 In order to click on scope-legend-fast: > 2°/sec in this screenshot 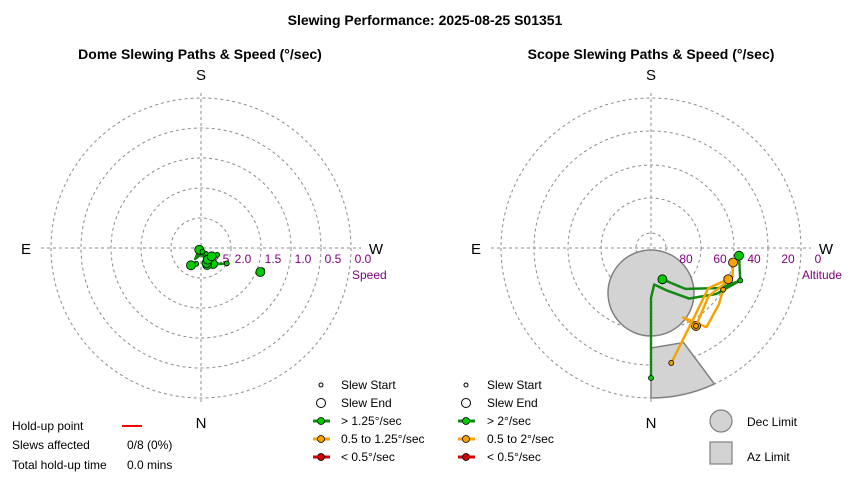, I will do `click(509, 421)`.